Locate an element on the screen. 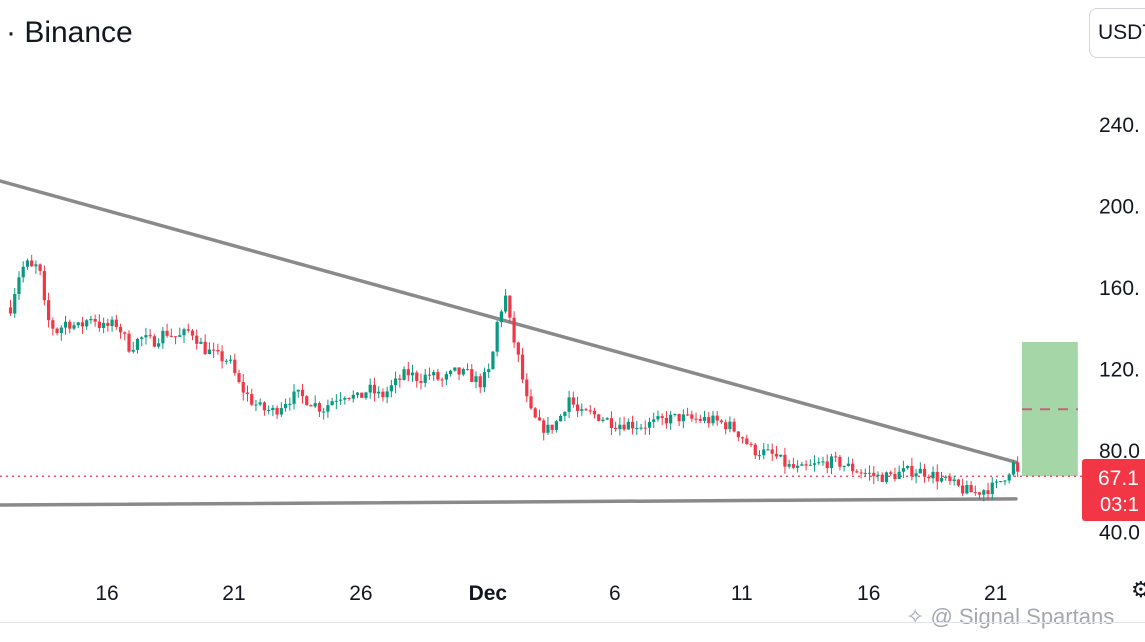 The image size is (1145, 642). divider is located at coordinates (572, 622).